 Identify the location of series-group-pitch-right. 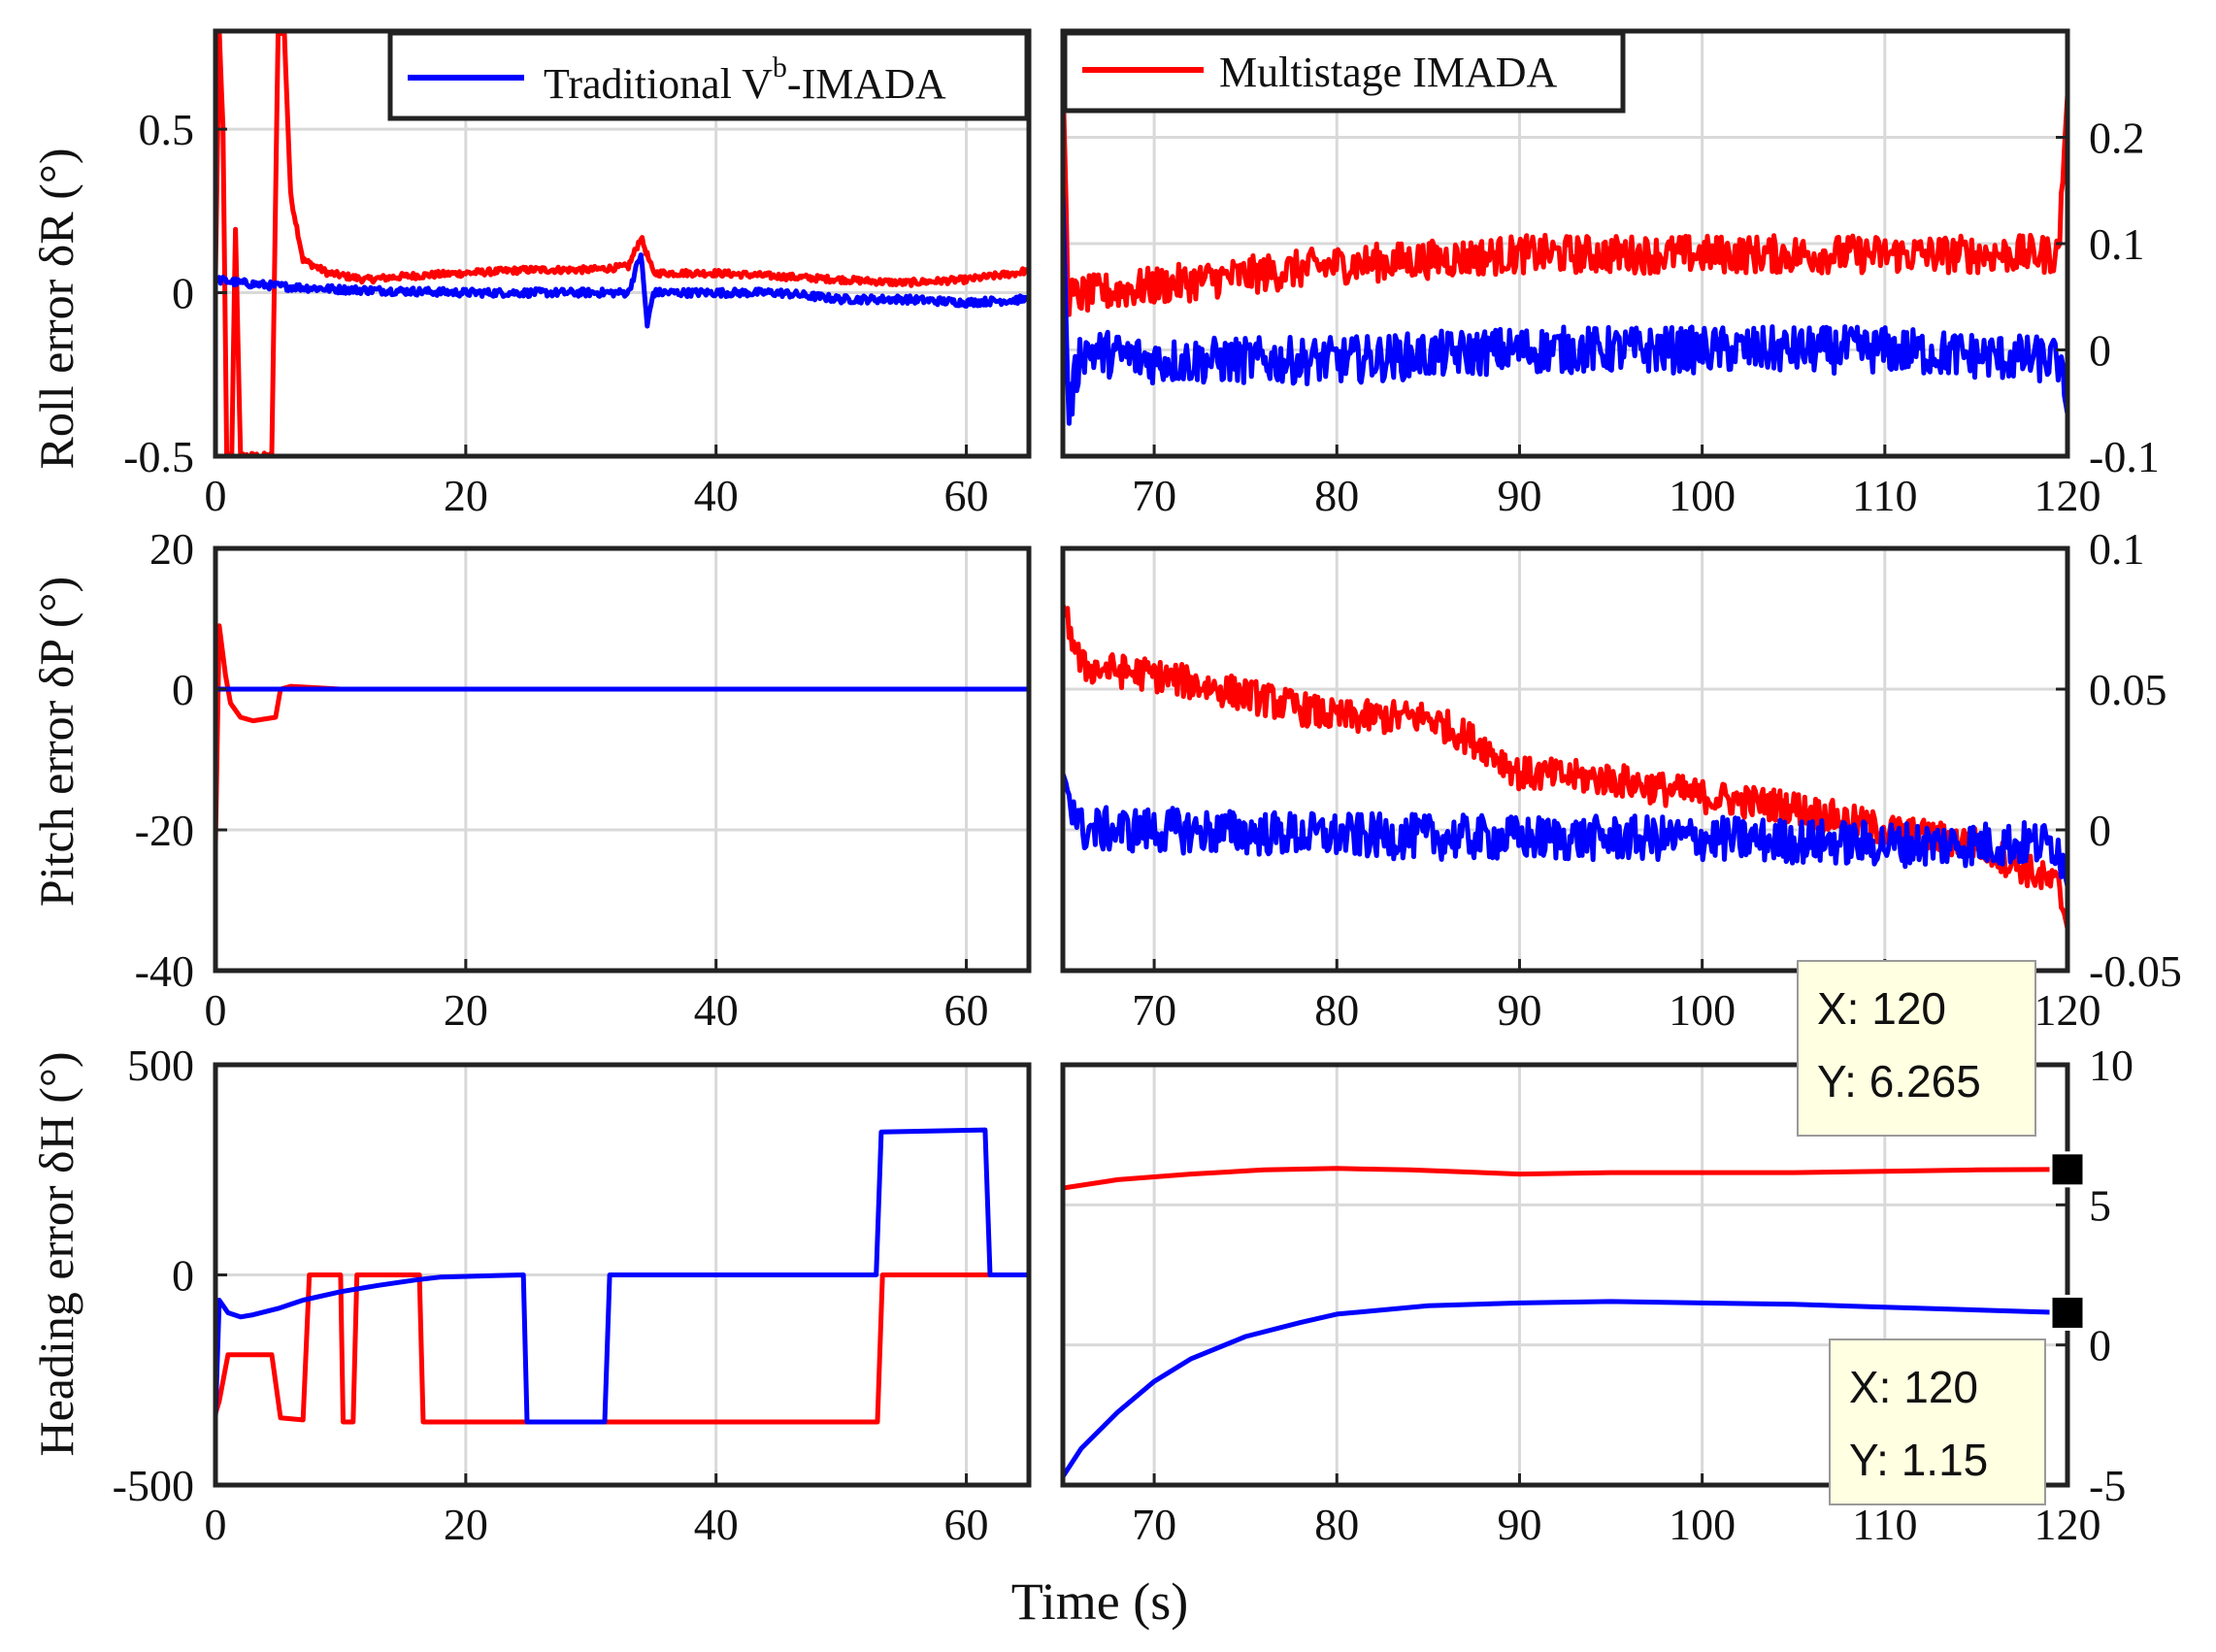
(1565, 766).